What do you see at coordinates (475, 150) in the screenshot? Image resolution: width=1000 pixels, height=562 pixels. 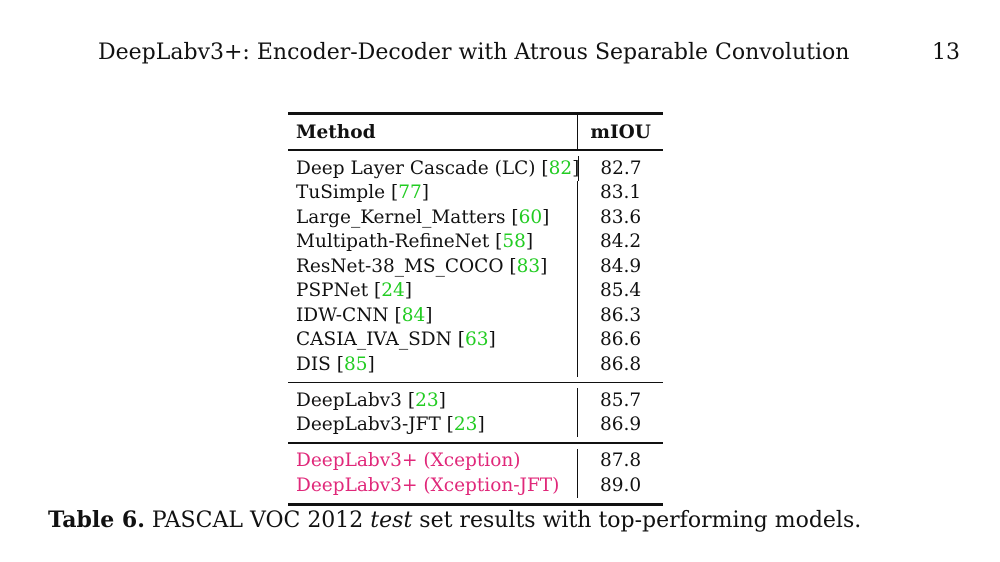 I see `table-header-rule` at bounding box center [475, 150].